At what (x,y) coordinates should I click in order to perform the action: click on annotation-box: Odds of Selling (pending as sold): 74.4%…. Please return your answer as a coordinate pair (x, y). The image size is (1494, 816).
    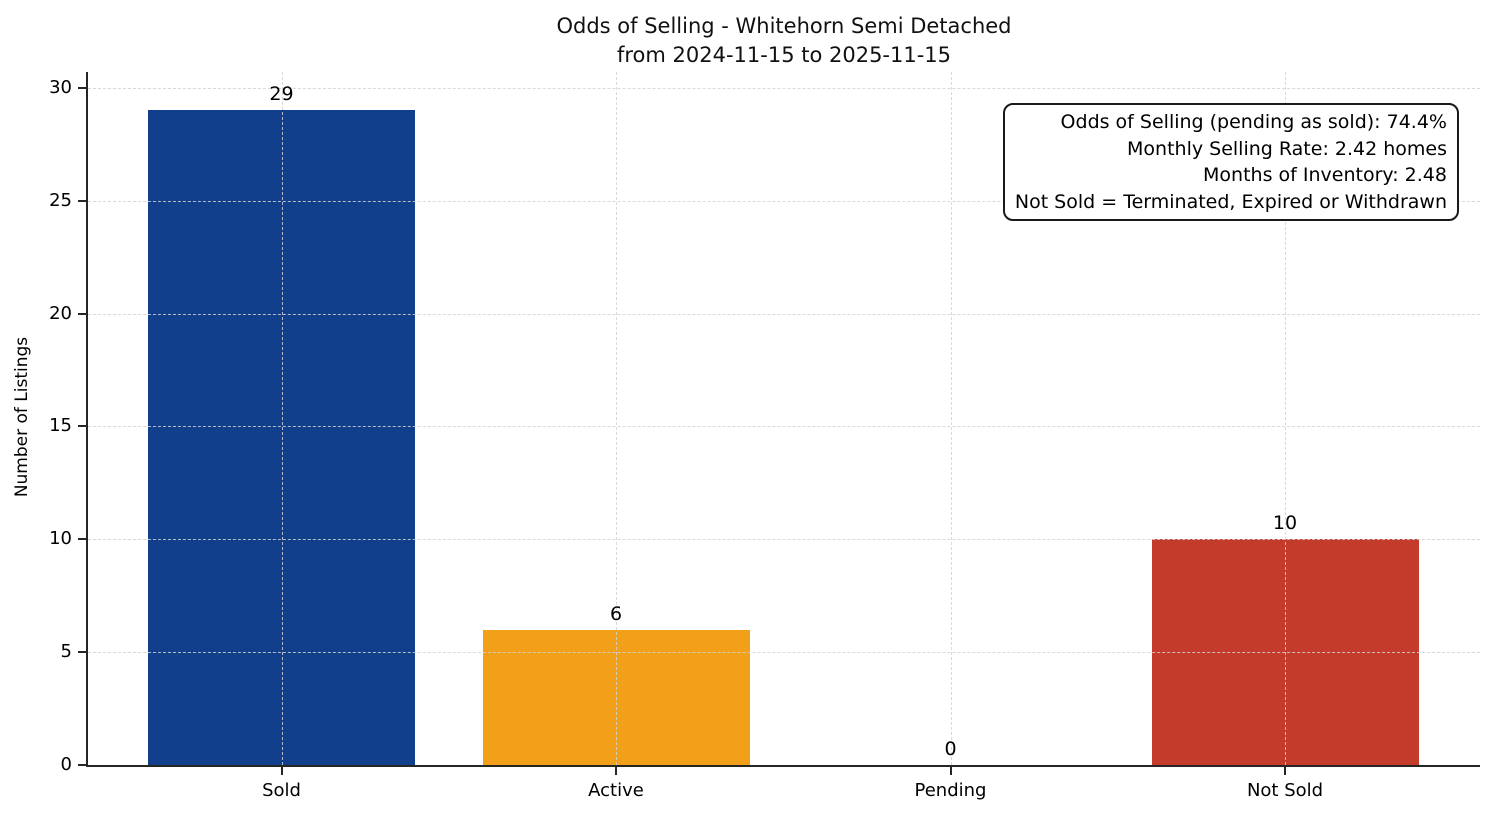
    Looking at the image, I should click on (1230, 162).